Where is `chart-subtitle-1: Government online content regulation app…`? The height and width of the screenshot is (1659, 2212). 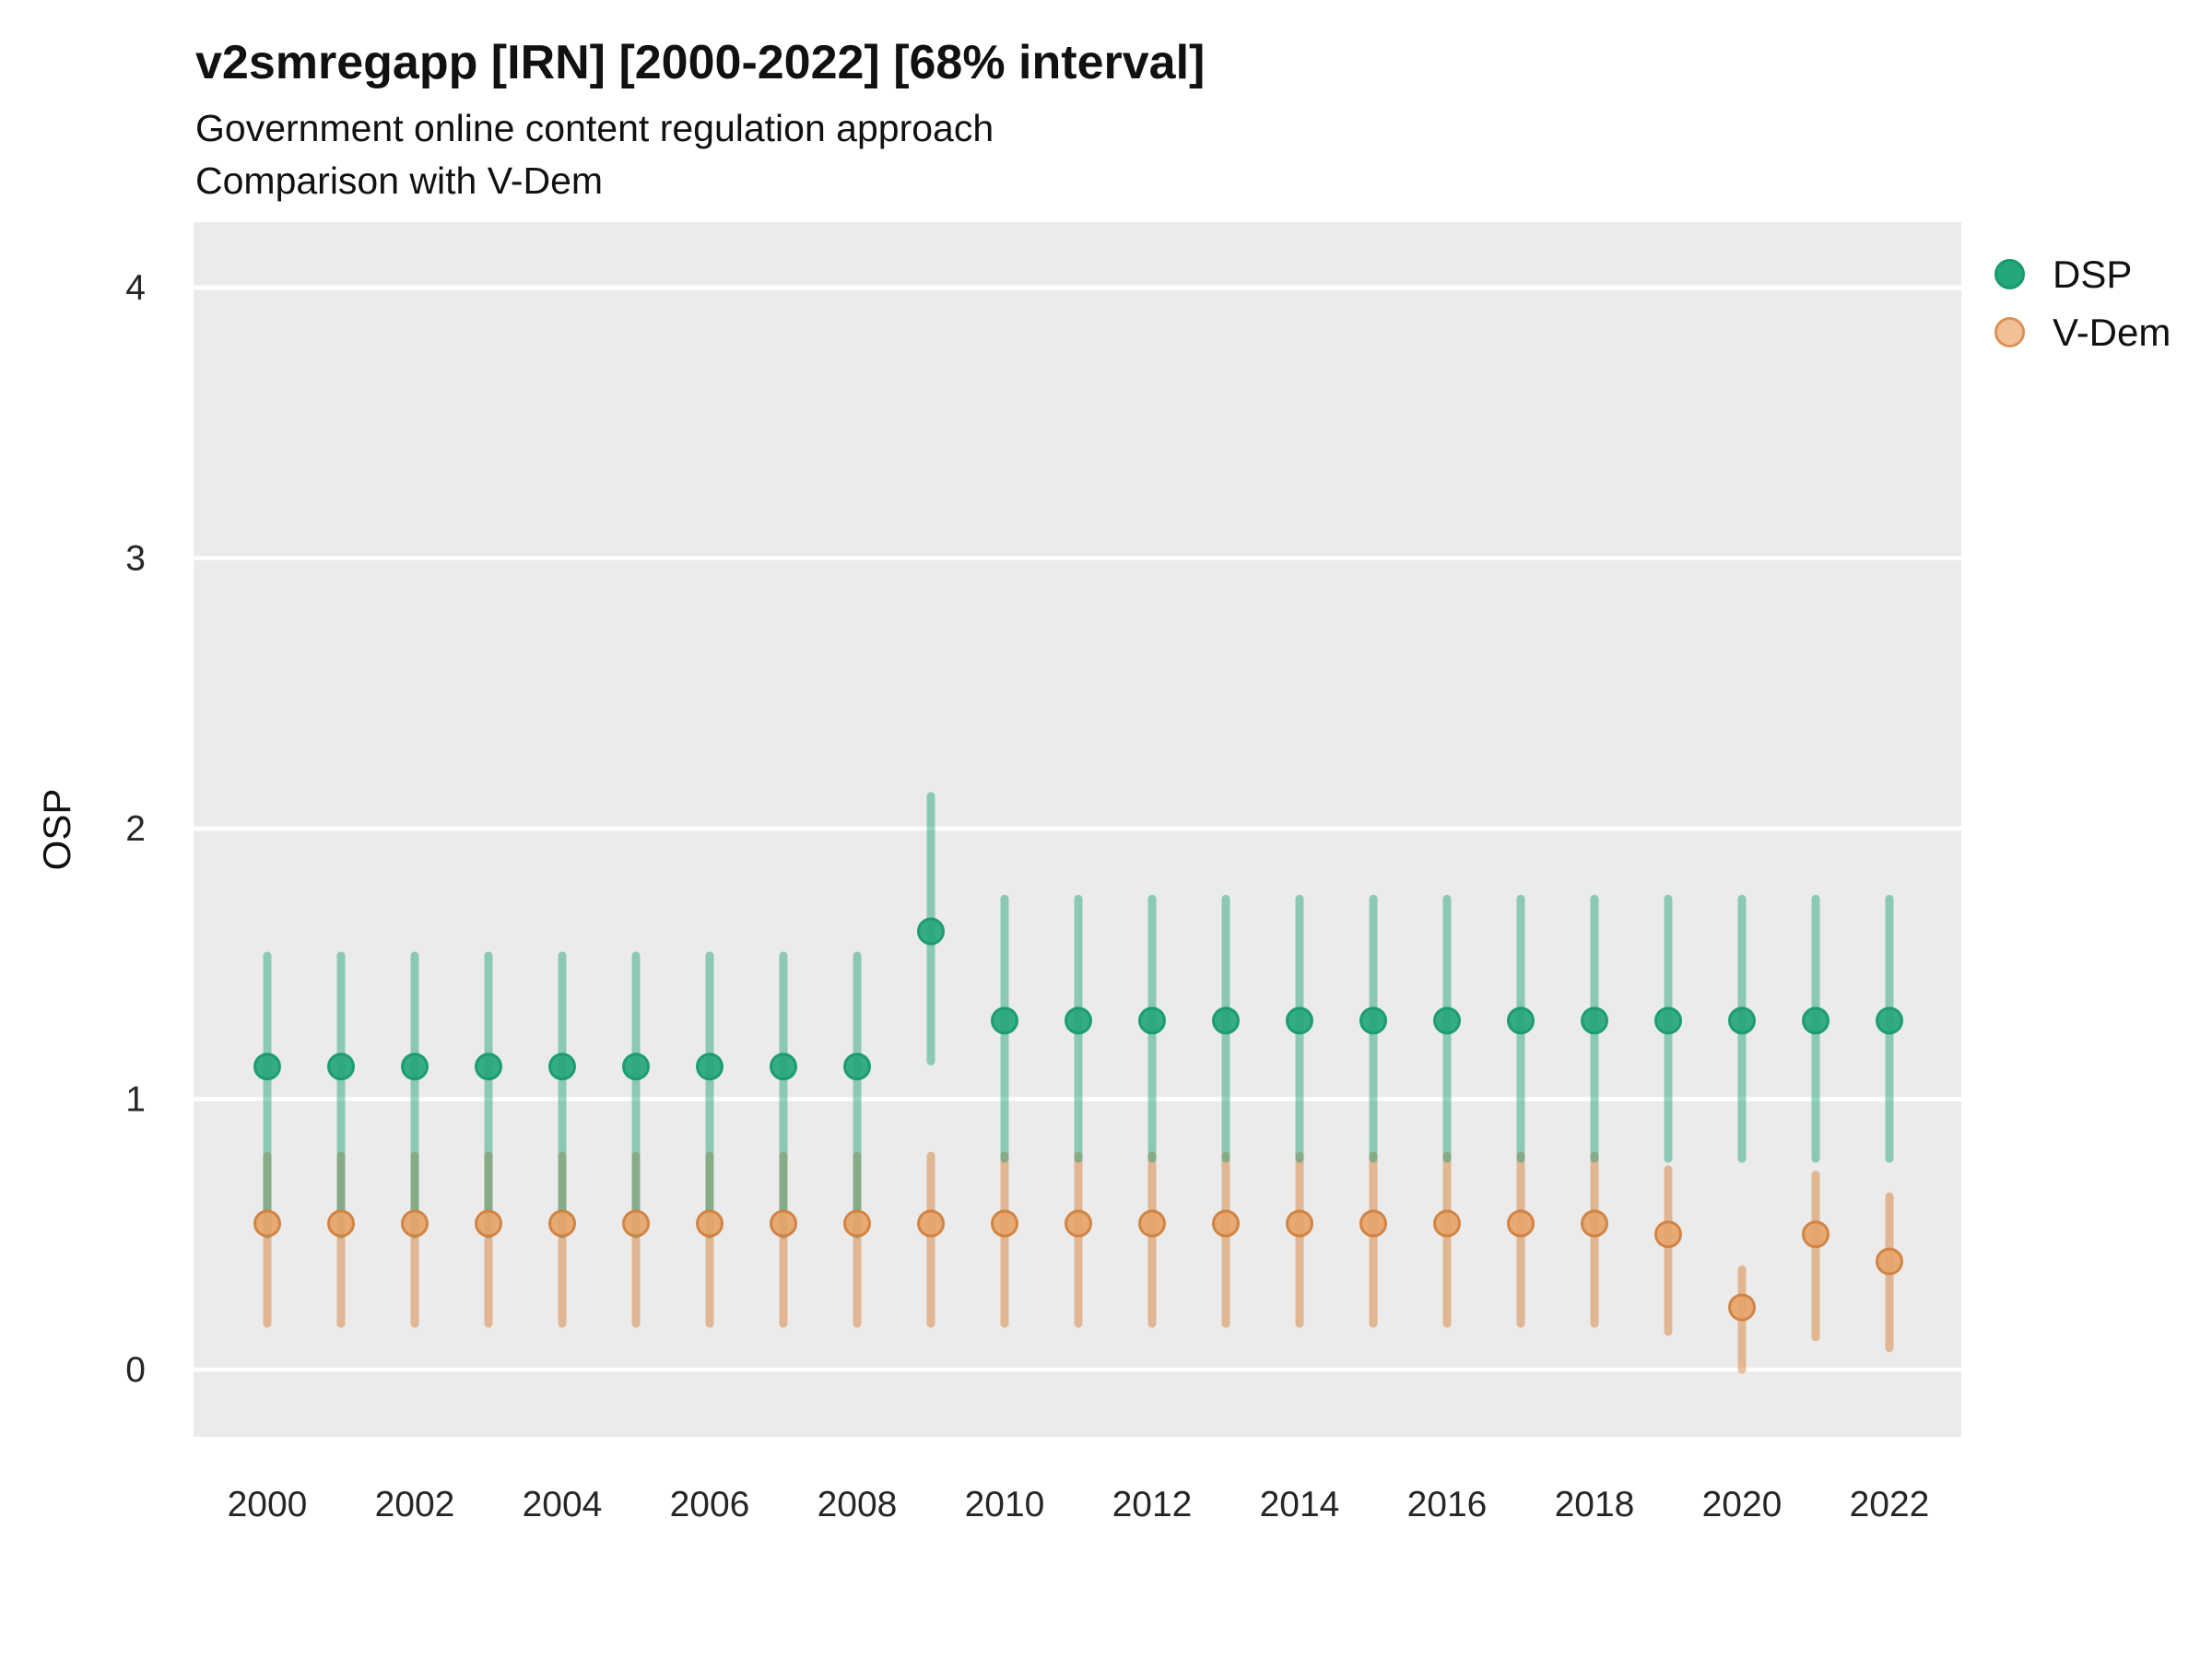
chart-subtitle-1: Government online content regulation app… is located at coordinates (594, 128).